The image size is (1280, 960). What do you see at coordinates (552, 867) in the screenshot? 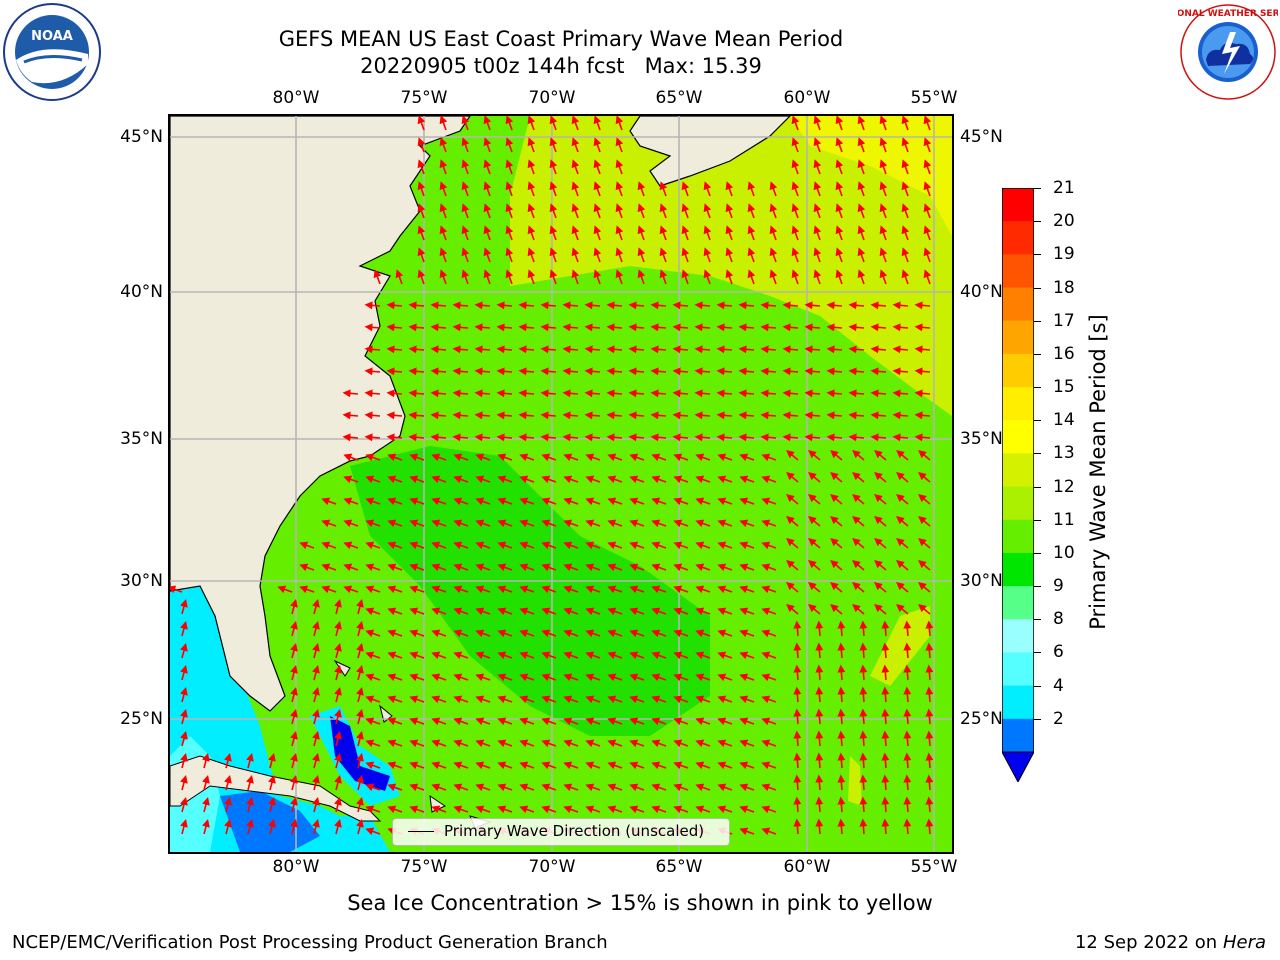
I see `lon-label-bottom: 70°W` at bounding box center [552, 867].